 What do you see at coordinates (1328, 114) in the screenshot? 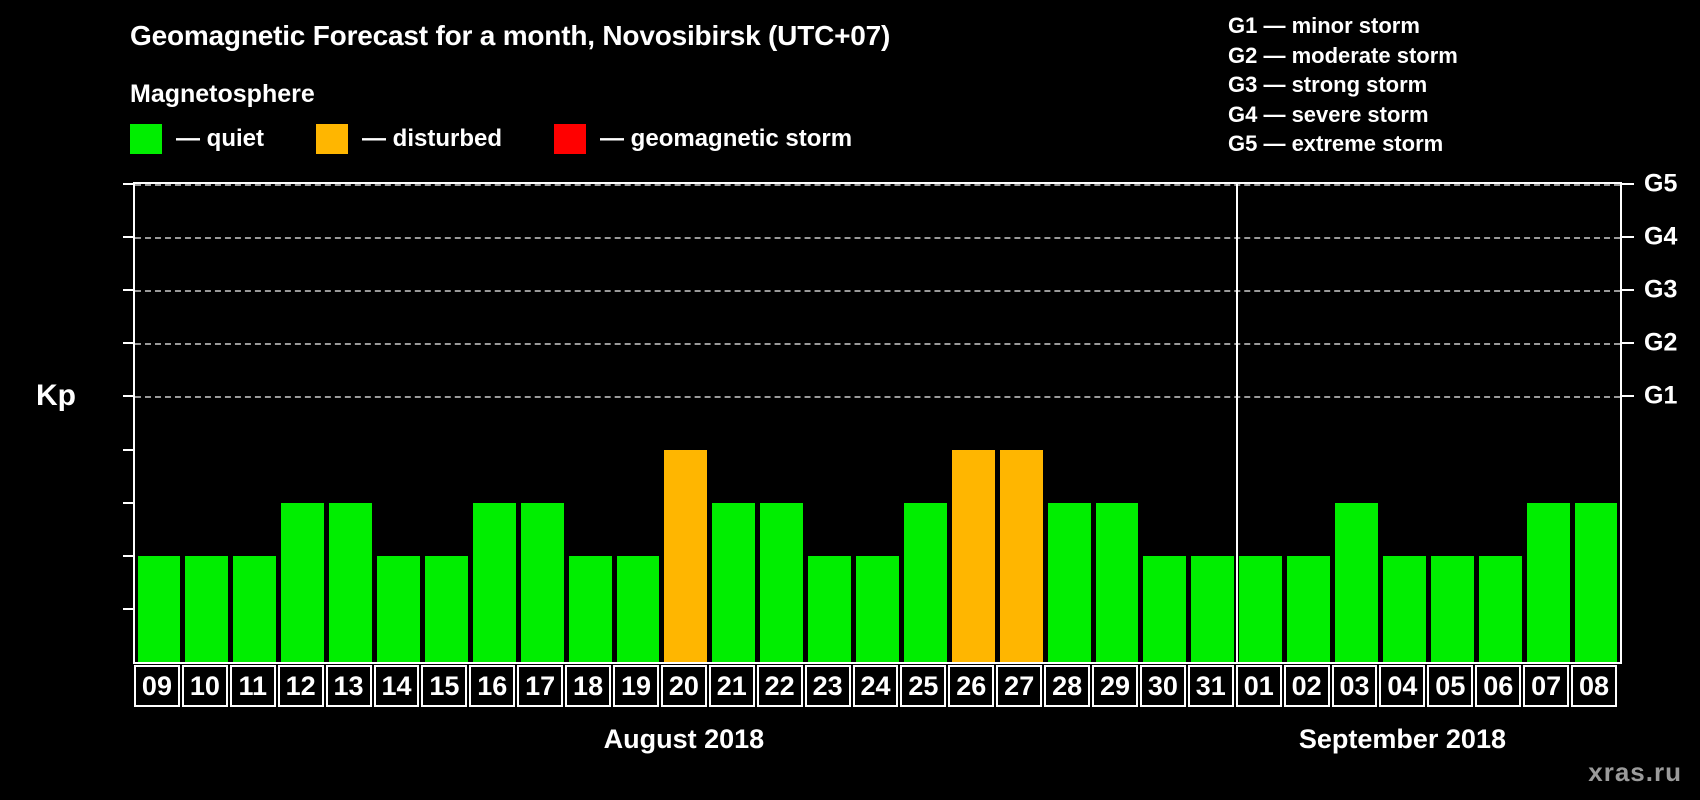
I see `g-scale-line-4: G4 — severe storm` at bounding box center [1328, 114].